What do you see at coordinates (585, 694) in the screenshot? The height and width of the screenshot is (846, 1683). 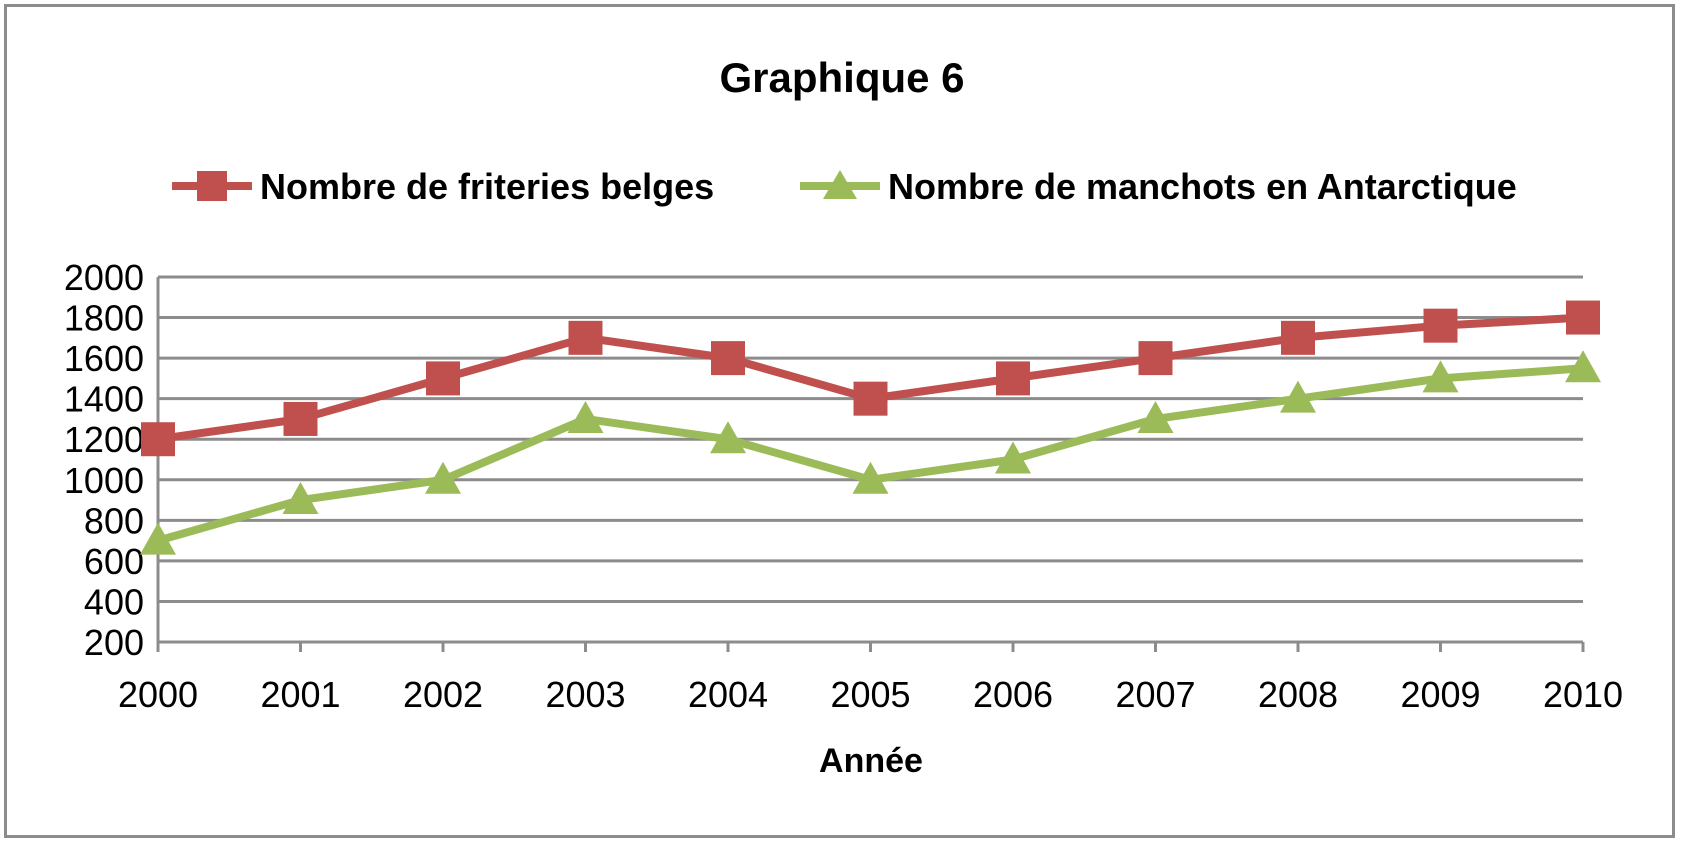 I see `x-tick-label: 2003` at bounding box center [585, 694].